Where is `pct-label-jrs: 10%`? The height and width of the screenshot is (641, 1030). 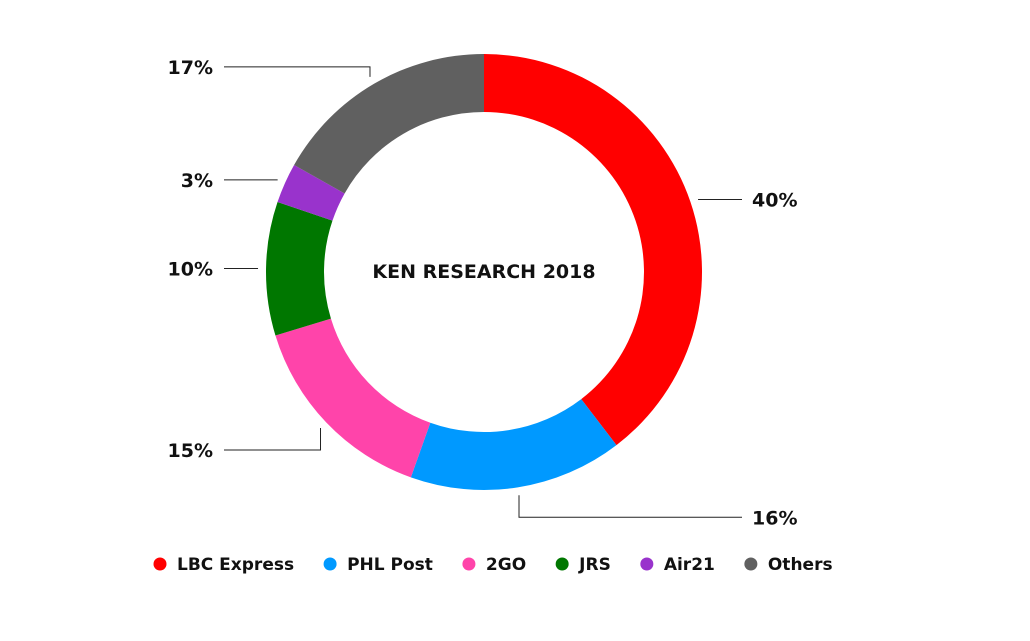 pct-label-jrs: 10% is located at coordinates (190, 269).